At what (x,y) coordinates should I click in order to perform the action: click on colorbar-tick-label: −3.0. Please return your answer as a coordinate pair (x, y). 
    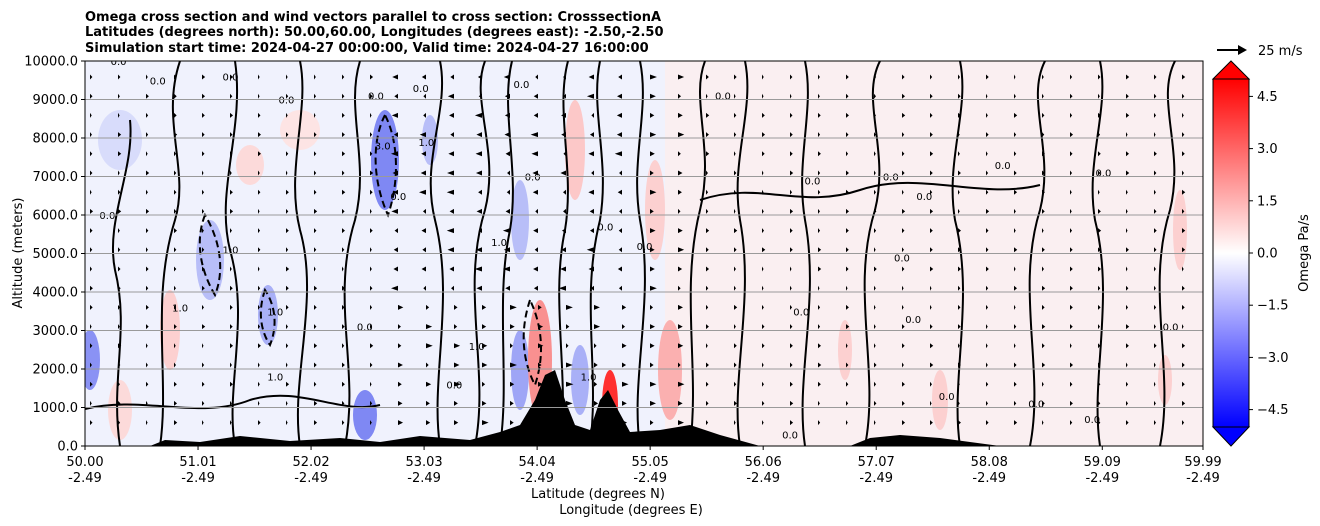
    Looking at the image, I should click on (1273, 358).